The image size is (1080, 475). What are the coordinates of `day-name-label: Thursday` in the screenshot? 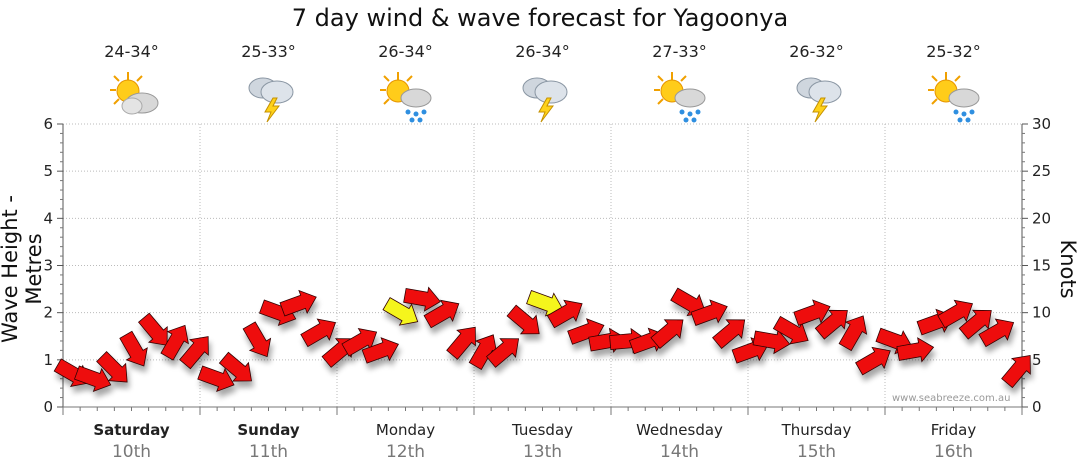 It's located at (816, 430).